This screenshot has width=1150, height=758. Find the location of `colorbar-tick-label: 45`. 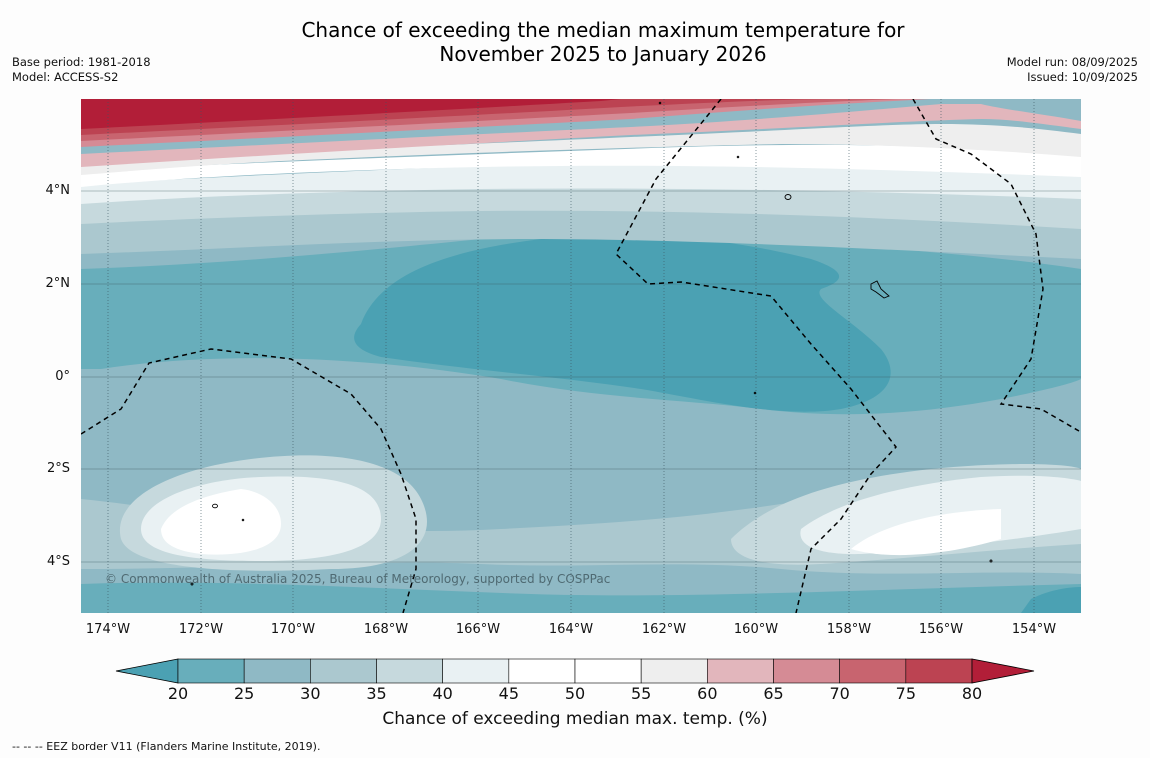

colorbar-tick-label: 45 is located at coordinates (508, 693).